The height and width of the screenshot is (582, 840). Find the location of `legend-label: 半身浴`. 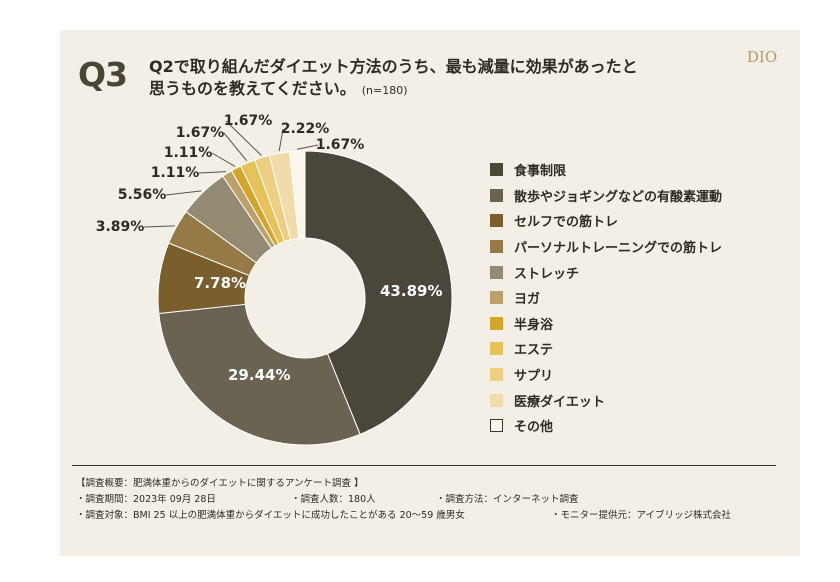

legend-label: 半身浴 is located at coordinates (534, 325).